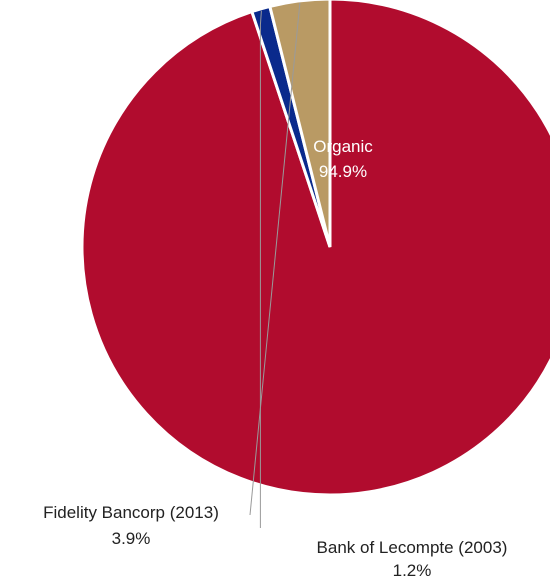  I want to click on leader-line-bank-of-lecompte, so click(260, 269).